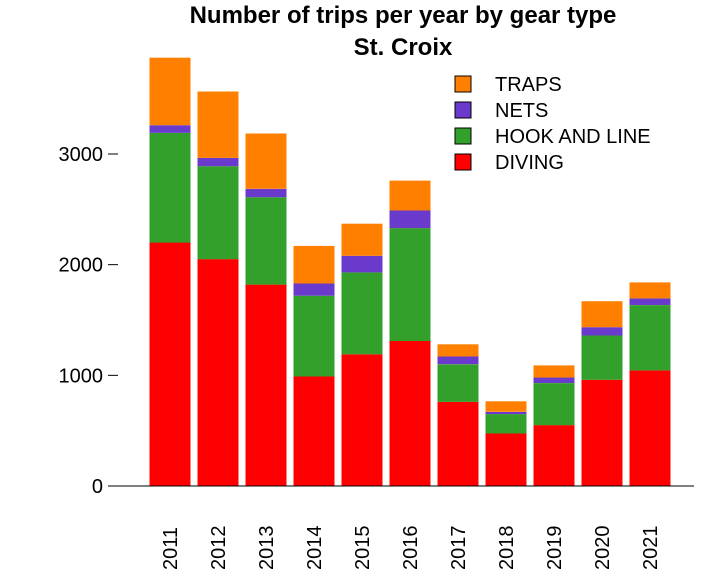 The image size is (720, 581). What do you see at coordinates (650, 301) in the screenshot?
I see `bar-nets-2021` at bounding box center [650, 301].